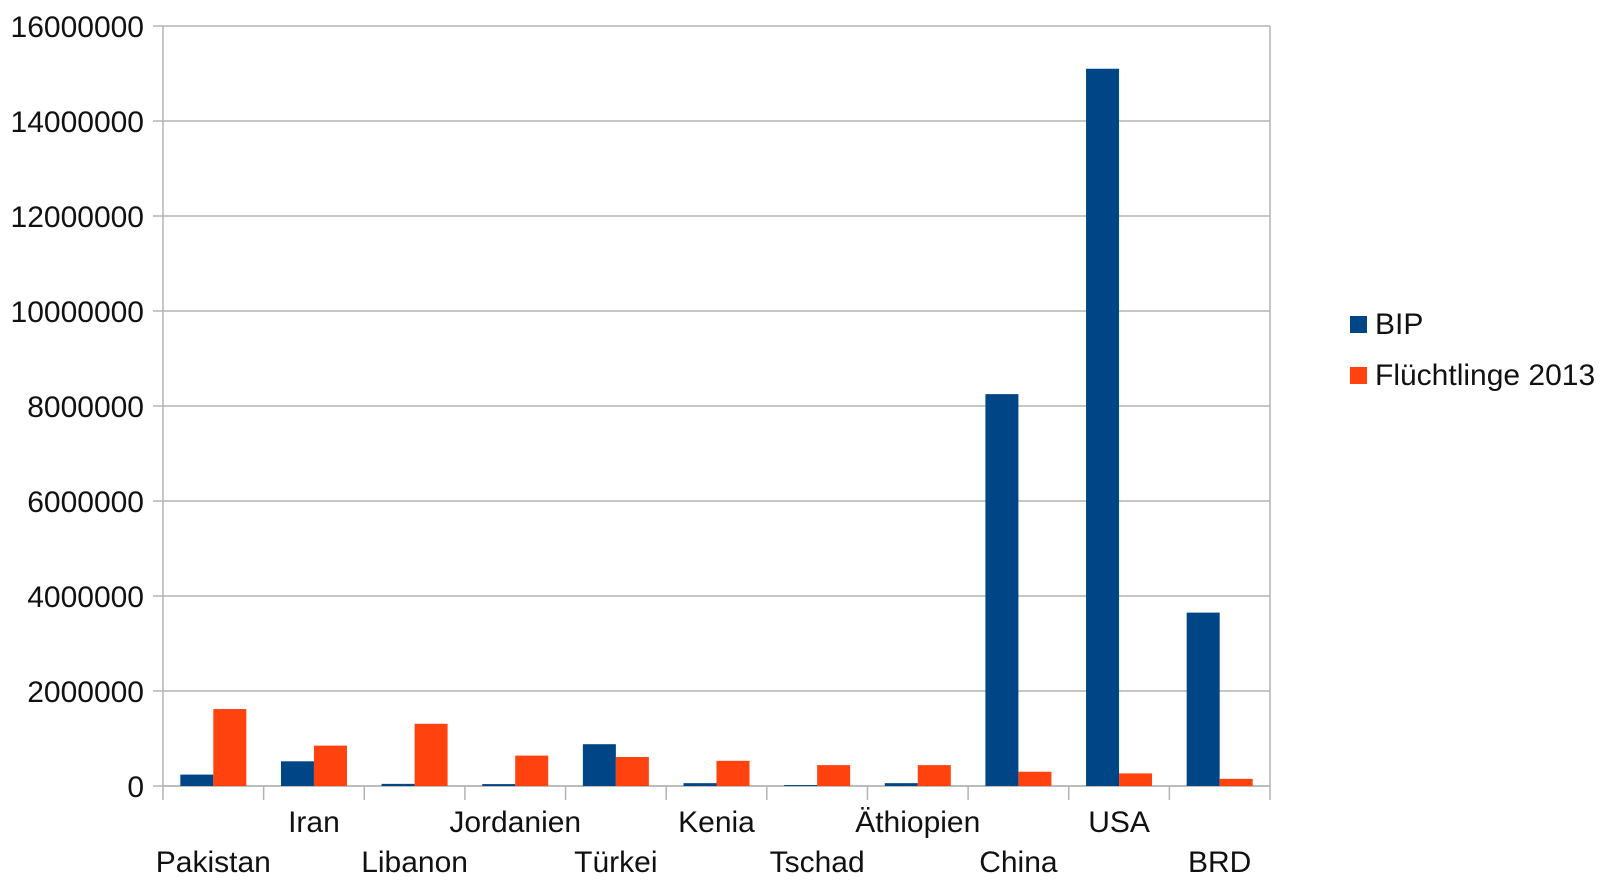 This screenshot has height=887, width=1603. I want to click on x-tick-label: Iran, so click(314, 822).